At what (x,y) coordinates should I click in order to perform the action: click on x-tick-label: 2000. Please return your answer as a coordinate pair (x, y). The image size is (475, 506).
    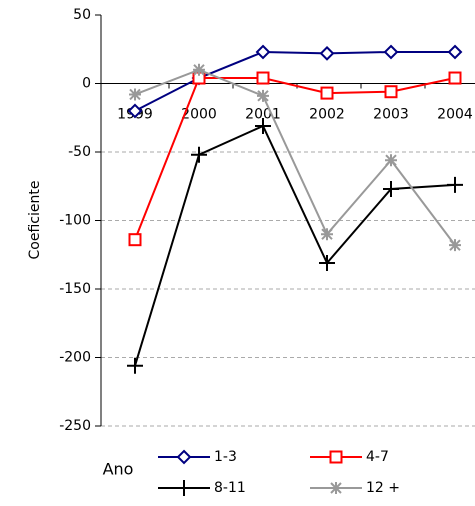
    Looking at the image, I should click on (199, 115).